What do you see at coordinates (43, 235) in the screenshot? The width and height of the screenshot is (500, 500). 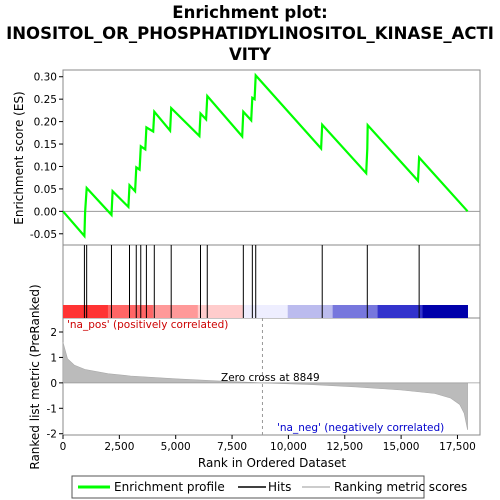 I see `es-ytick-label: -0.05` at bounding box center [43, 235].